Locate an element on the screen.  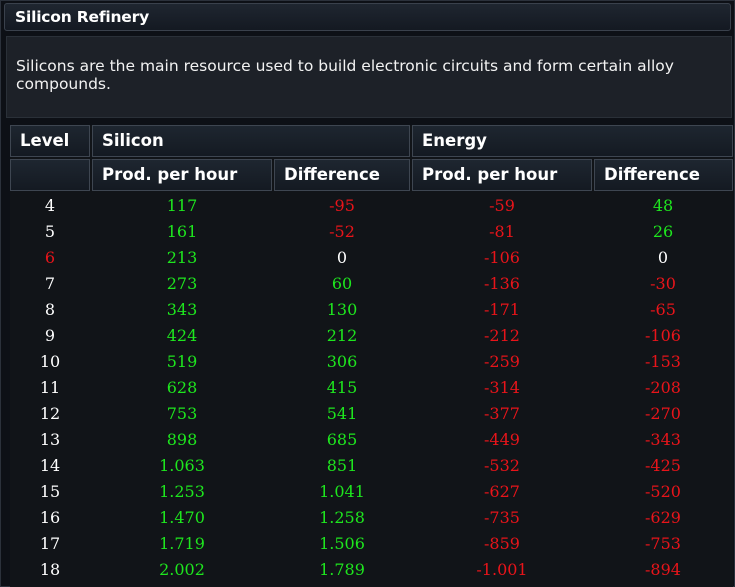
silicon-prod-cell: 213 is located at coordinates (182, 257).